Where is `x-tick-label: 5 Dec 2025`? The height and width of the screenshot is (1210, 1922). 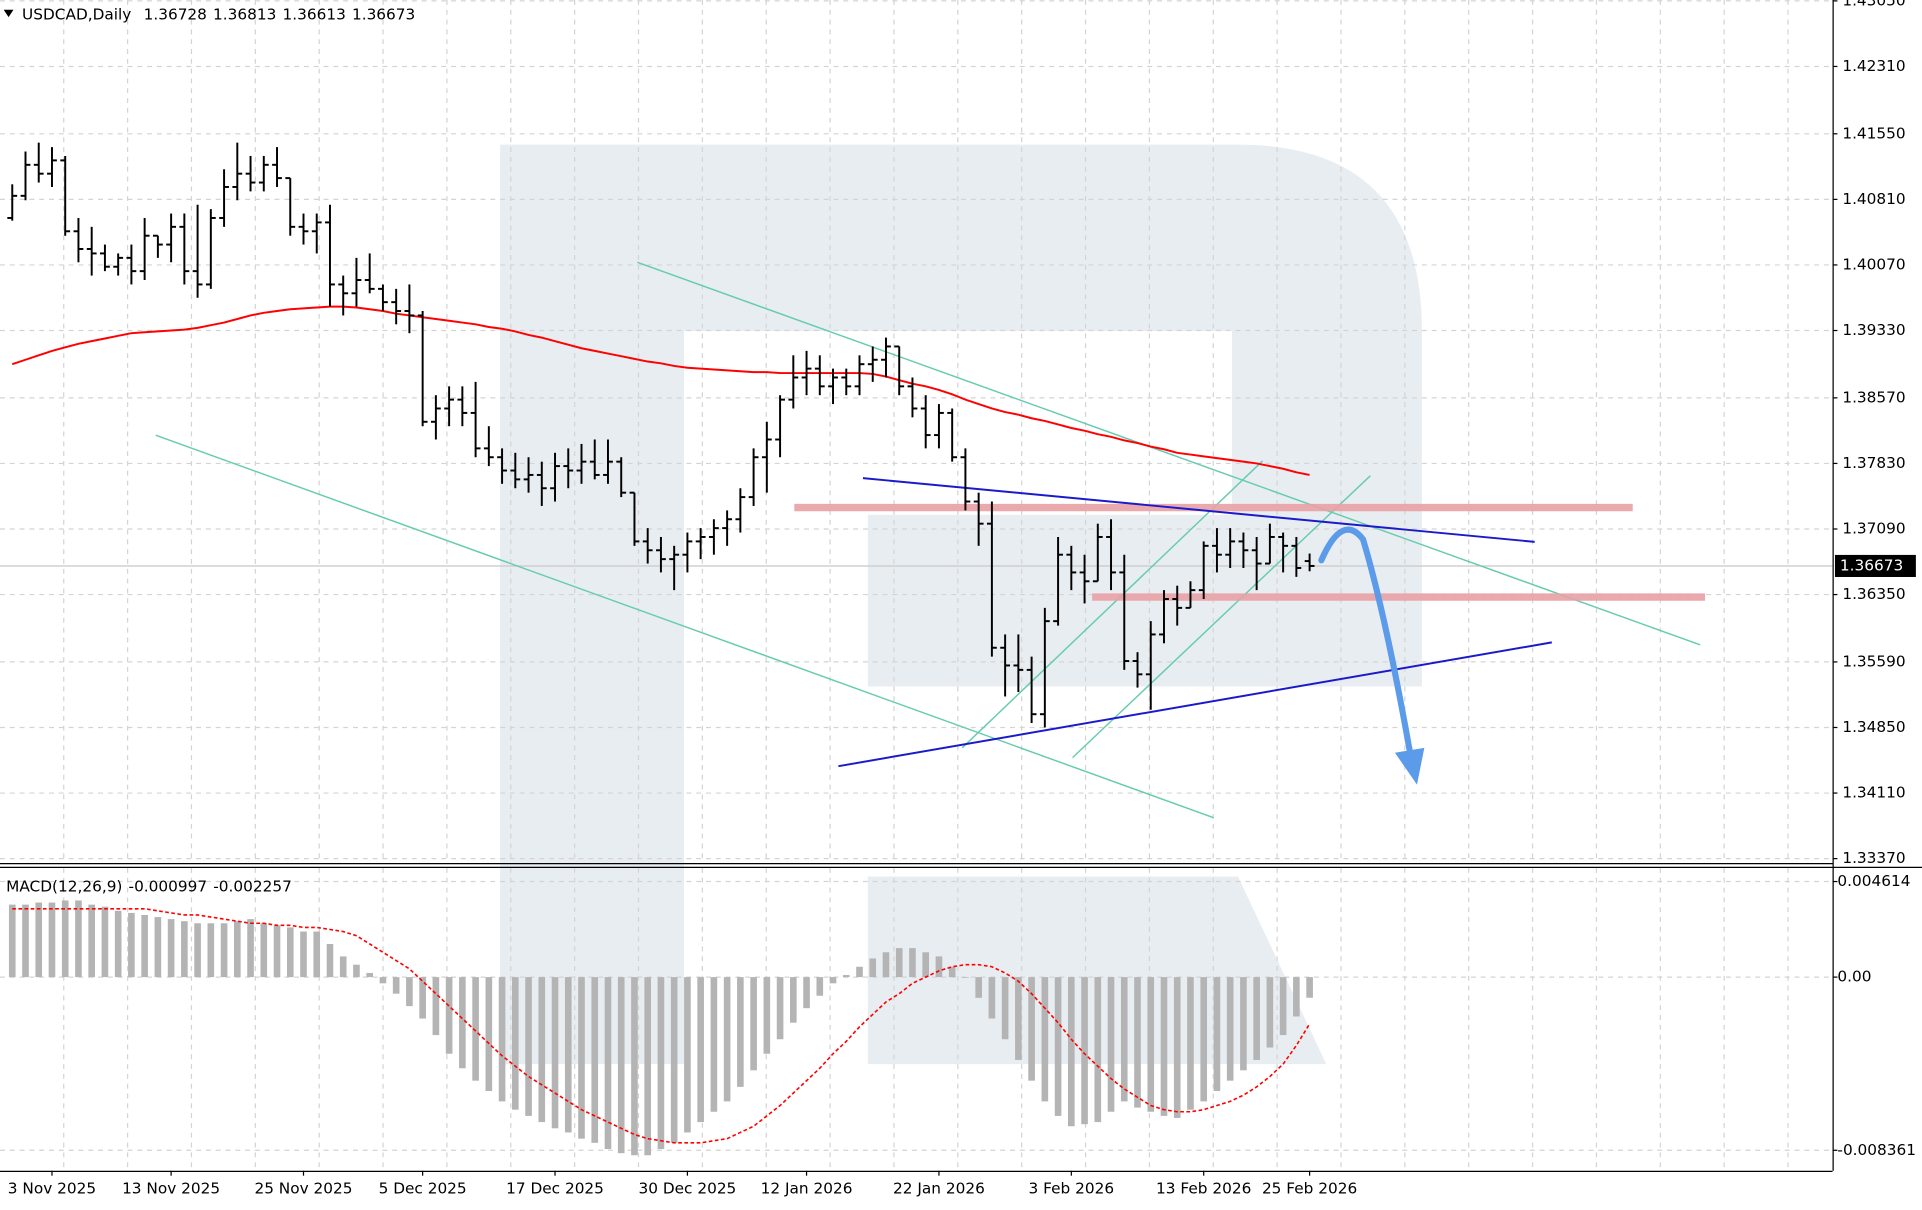 x-tick-label: 5 Dec 2025 is located at coordinates (423, 1189).